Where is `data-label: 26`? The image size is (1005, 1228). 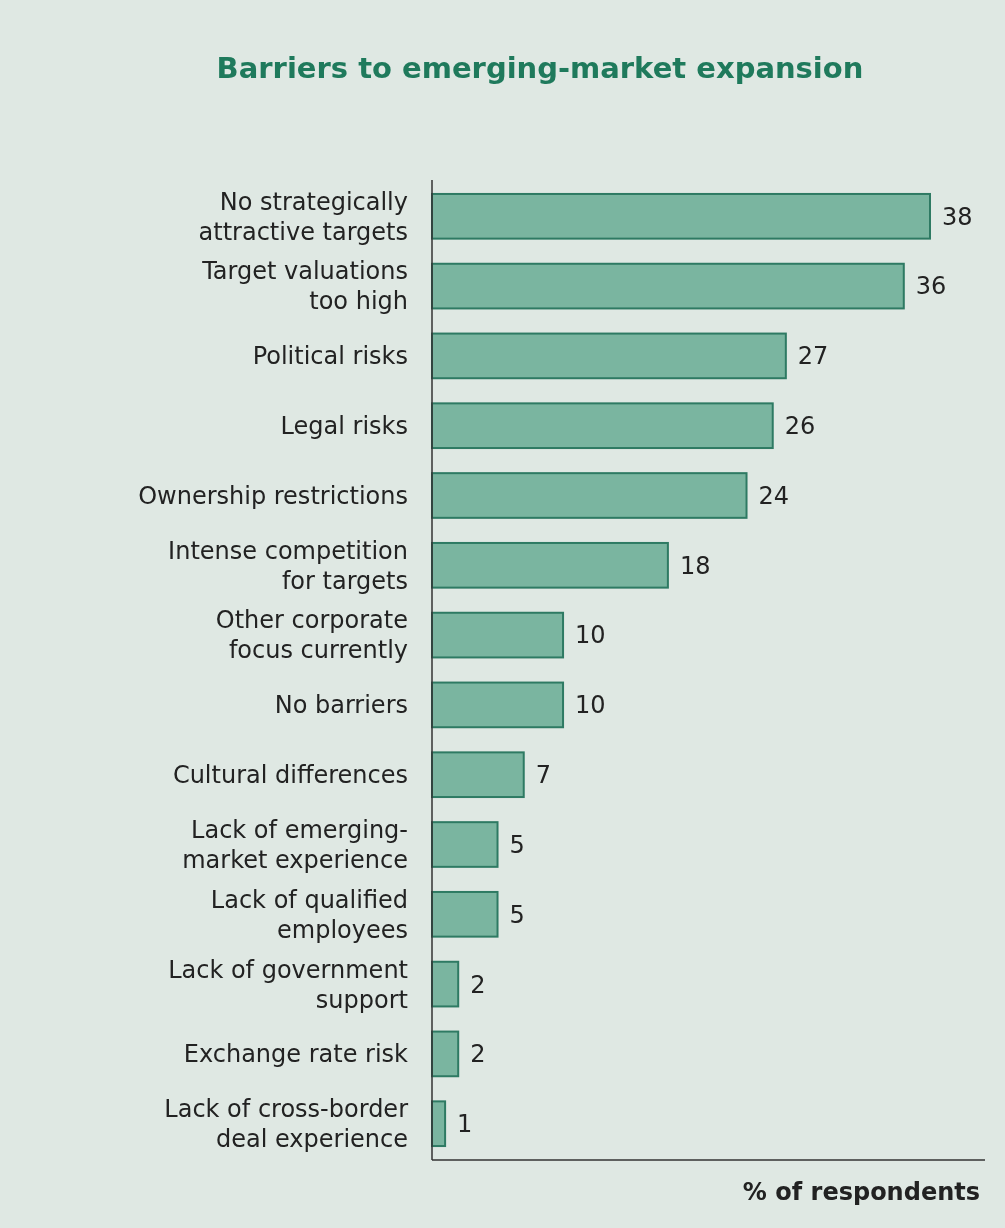 data-label: 26 is located at coordinates (800, 426).